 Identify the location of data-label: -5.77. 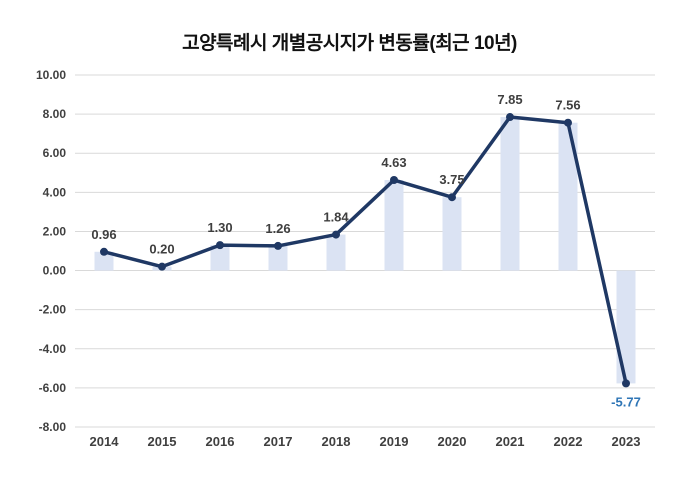
(626, 401).